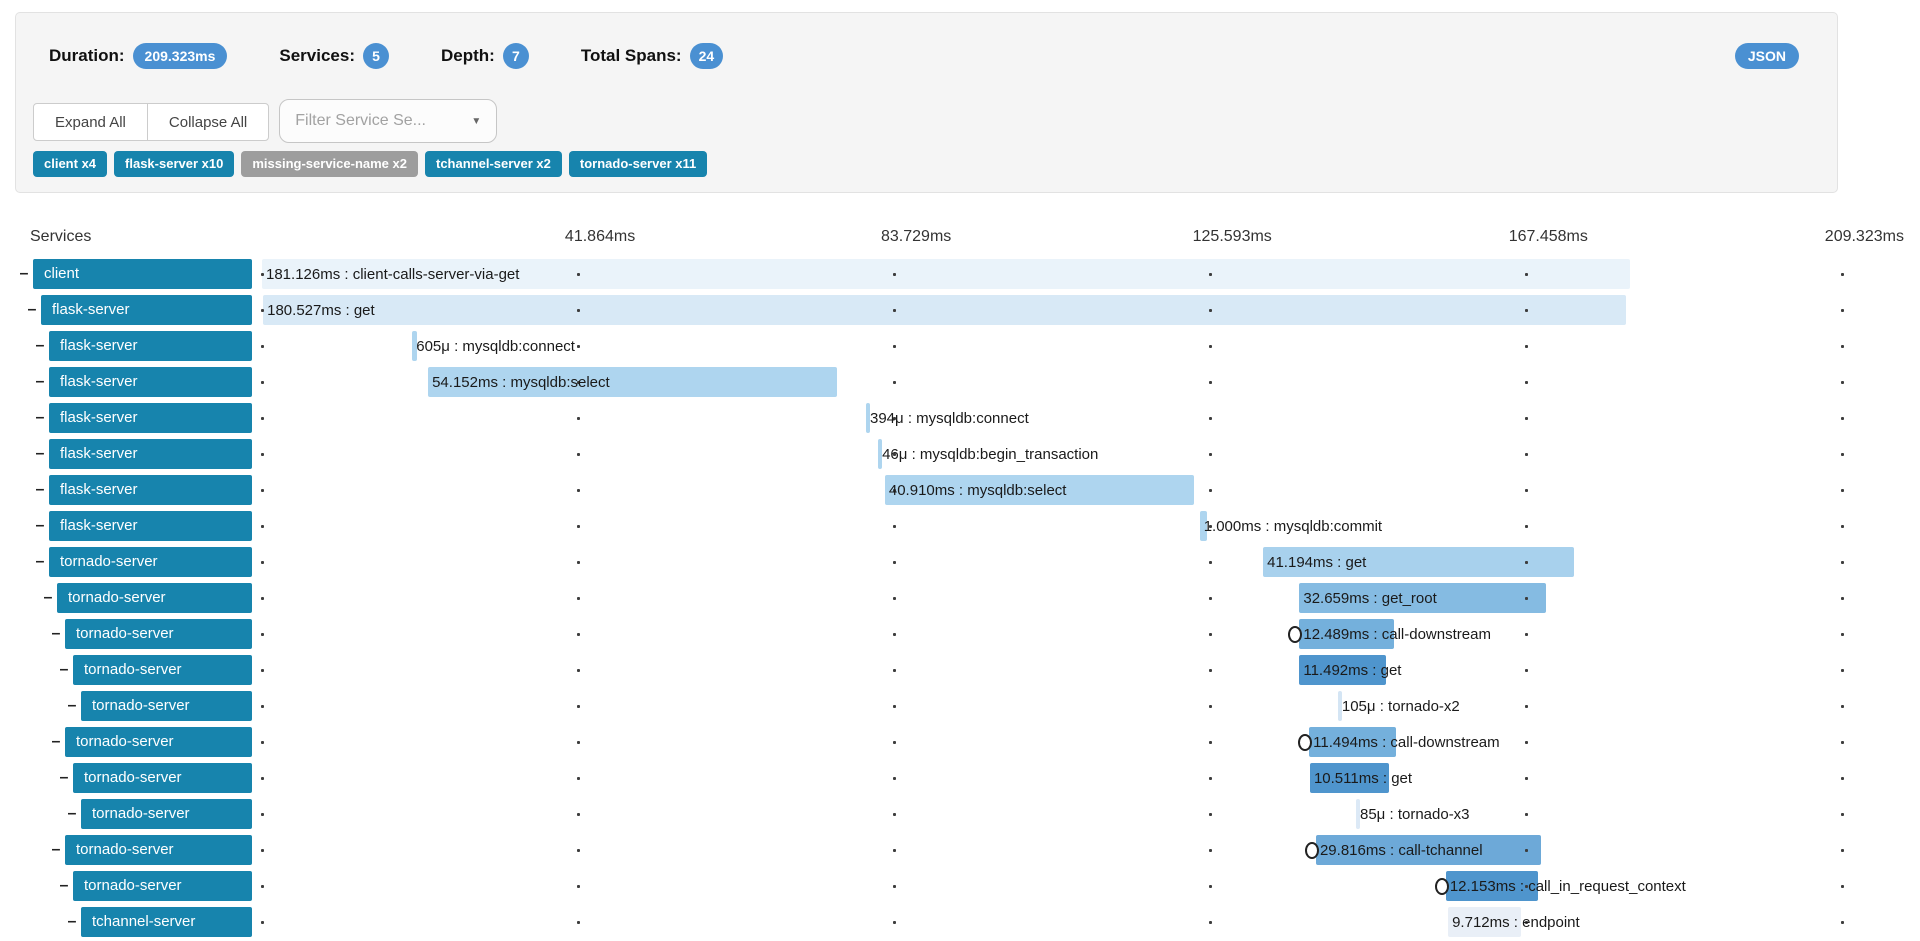 This screenshot has width=1920, height=941. What do you see at coordinates (1516, 922) in the screenshot?
I see `span-label: 9.712ms : endpoint` at bounding box center [1516, 922].